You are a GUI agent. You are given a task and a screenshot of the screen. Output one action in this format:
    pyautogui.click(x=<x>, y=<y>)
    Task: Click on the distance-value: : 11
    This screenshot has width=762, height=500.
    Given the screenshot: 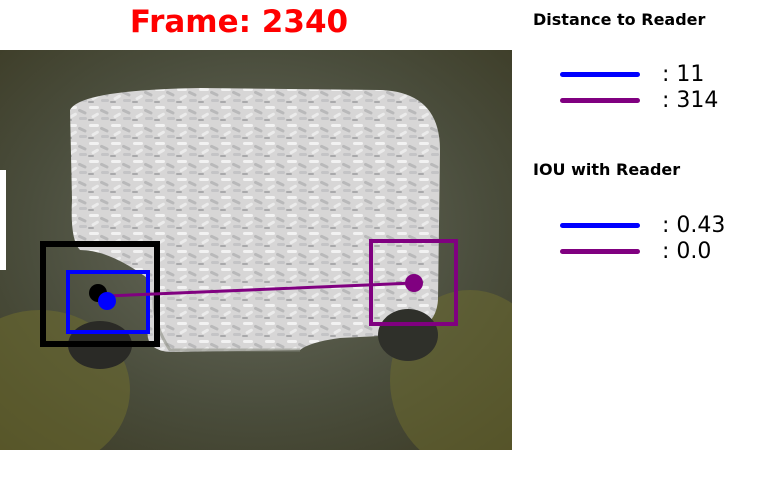 What is the action you would take?
    pyautogui.click(x=683, y=74)
    